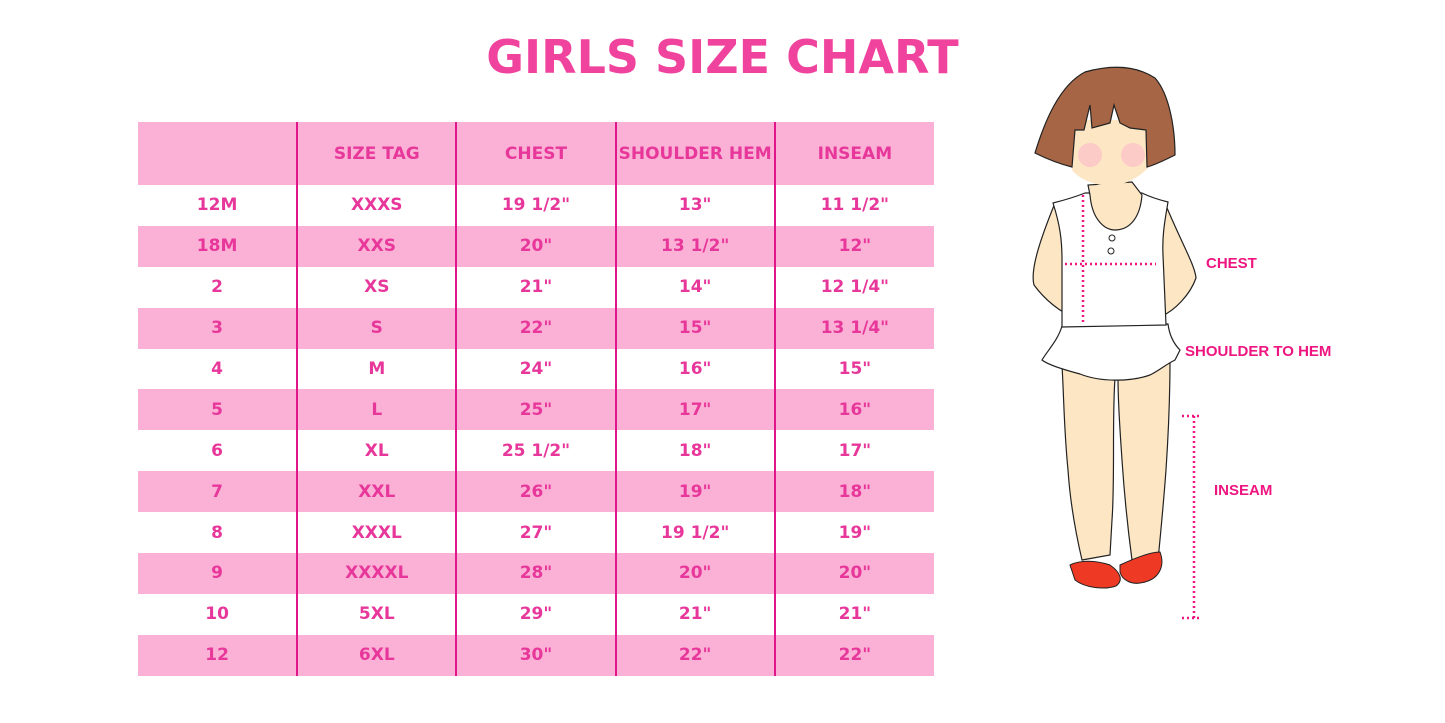  I want to click on table-row: 10 5XL 29" 21" 21", so click(536, 614).